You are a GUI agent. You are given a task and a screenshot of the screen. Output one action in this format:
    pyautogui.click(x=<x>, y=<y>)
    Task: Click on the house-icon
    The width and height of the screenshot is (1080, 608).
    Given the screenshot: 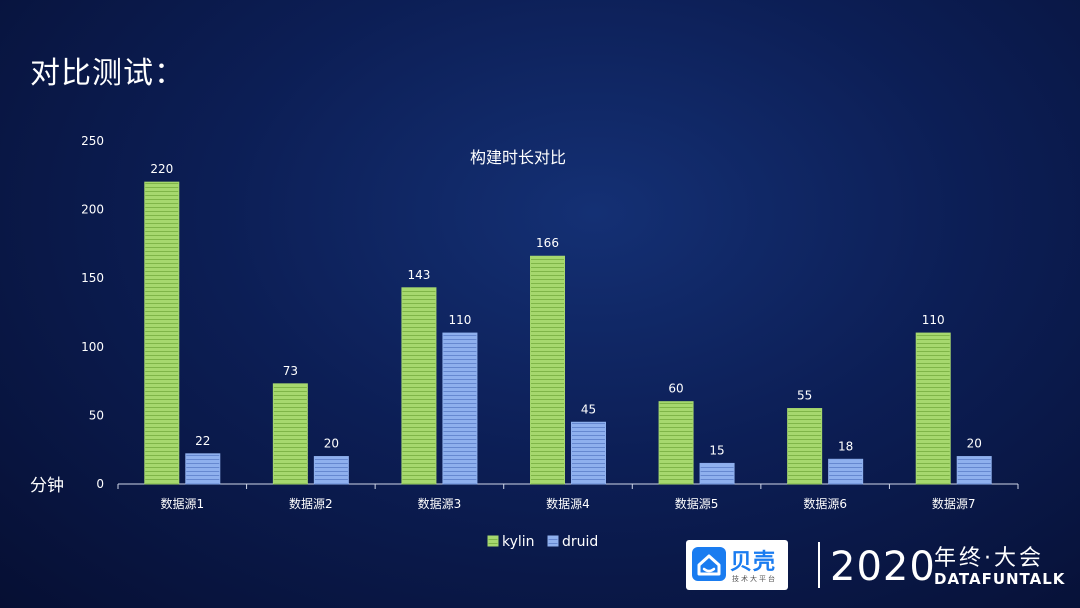 What is the action you would take?
    pyautogui.click(x=709, y=564)
    